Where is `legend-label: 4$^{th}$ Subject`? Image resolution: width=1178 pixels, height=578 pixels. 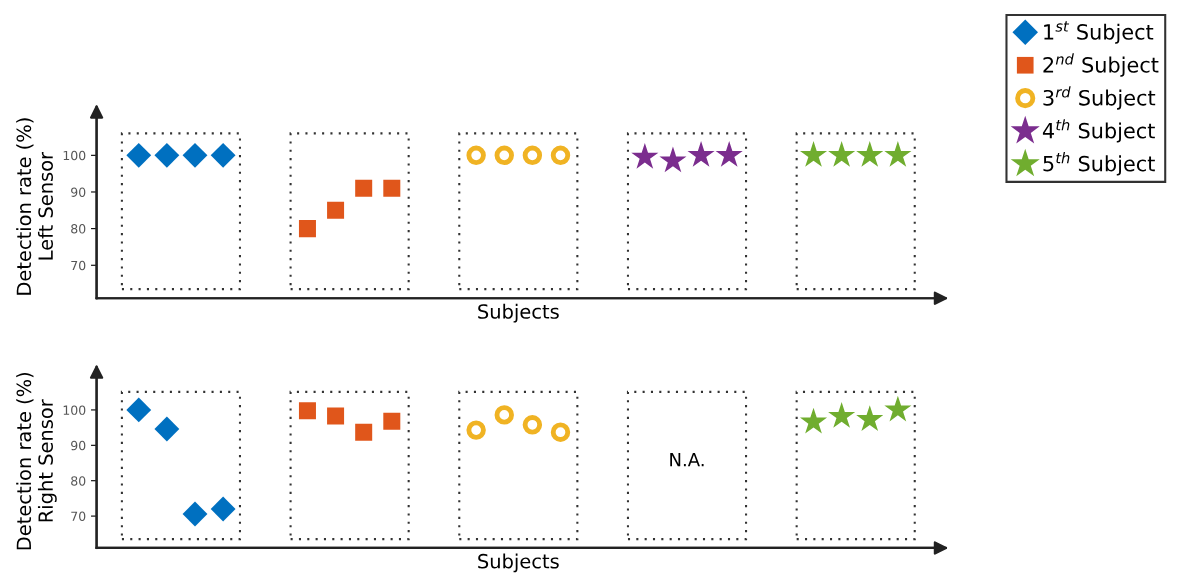
legend-label: 4$^{th}$ Subject is located at coordinates (1098, 131).